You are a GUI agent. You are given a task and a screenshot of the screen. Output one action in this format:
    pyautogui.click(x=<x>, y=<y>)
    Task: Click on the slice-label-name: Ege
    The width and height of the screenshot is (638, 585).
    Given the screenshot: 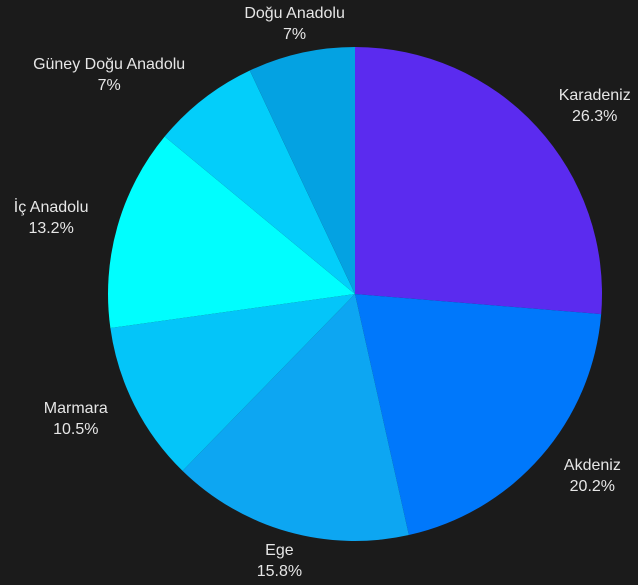 What is the action you would take?
    pyautogui.click(x=279, y=550)
    